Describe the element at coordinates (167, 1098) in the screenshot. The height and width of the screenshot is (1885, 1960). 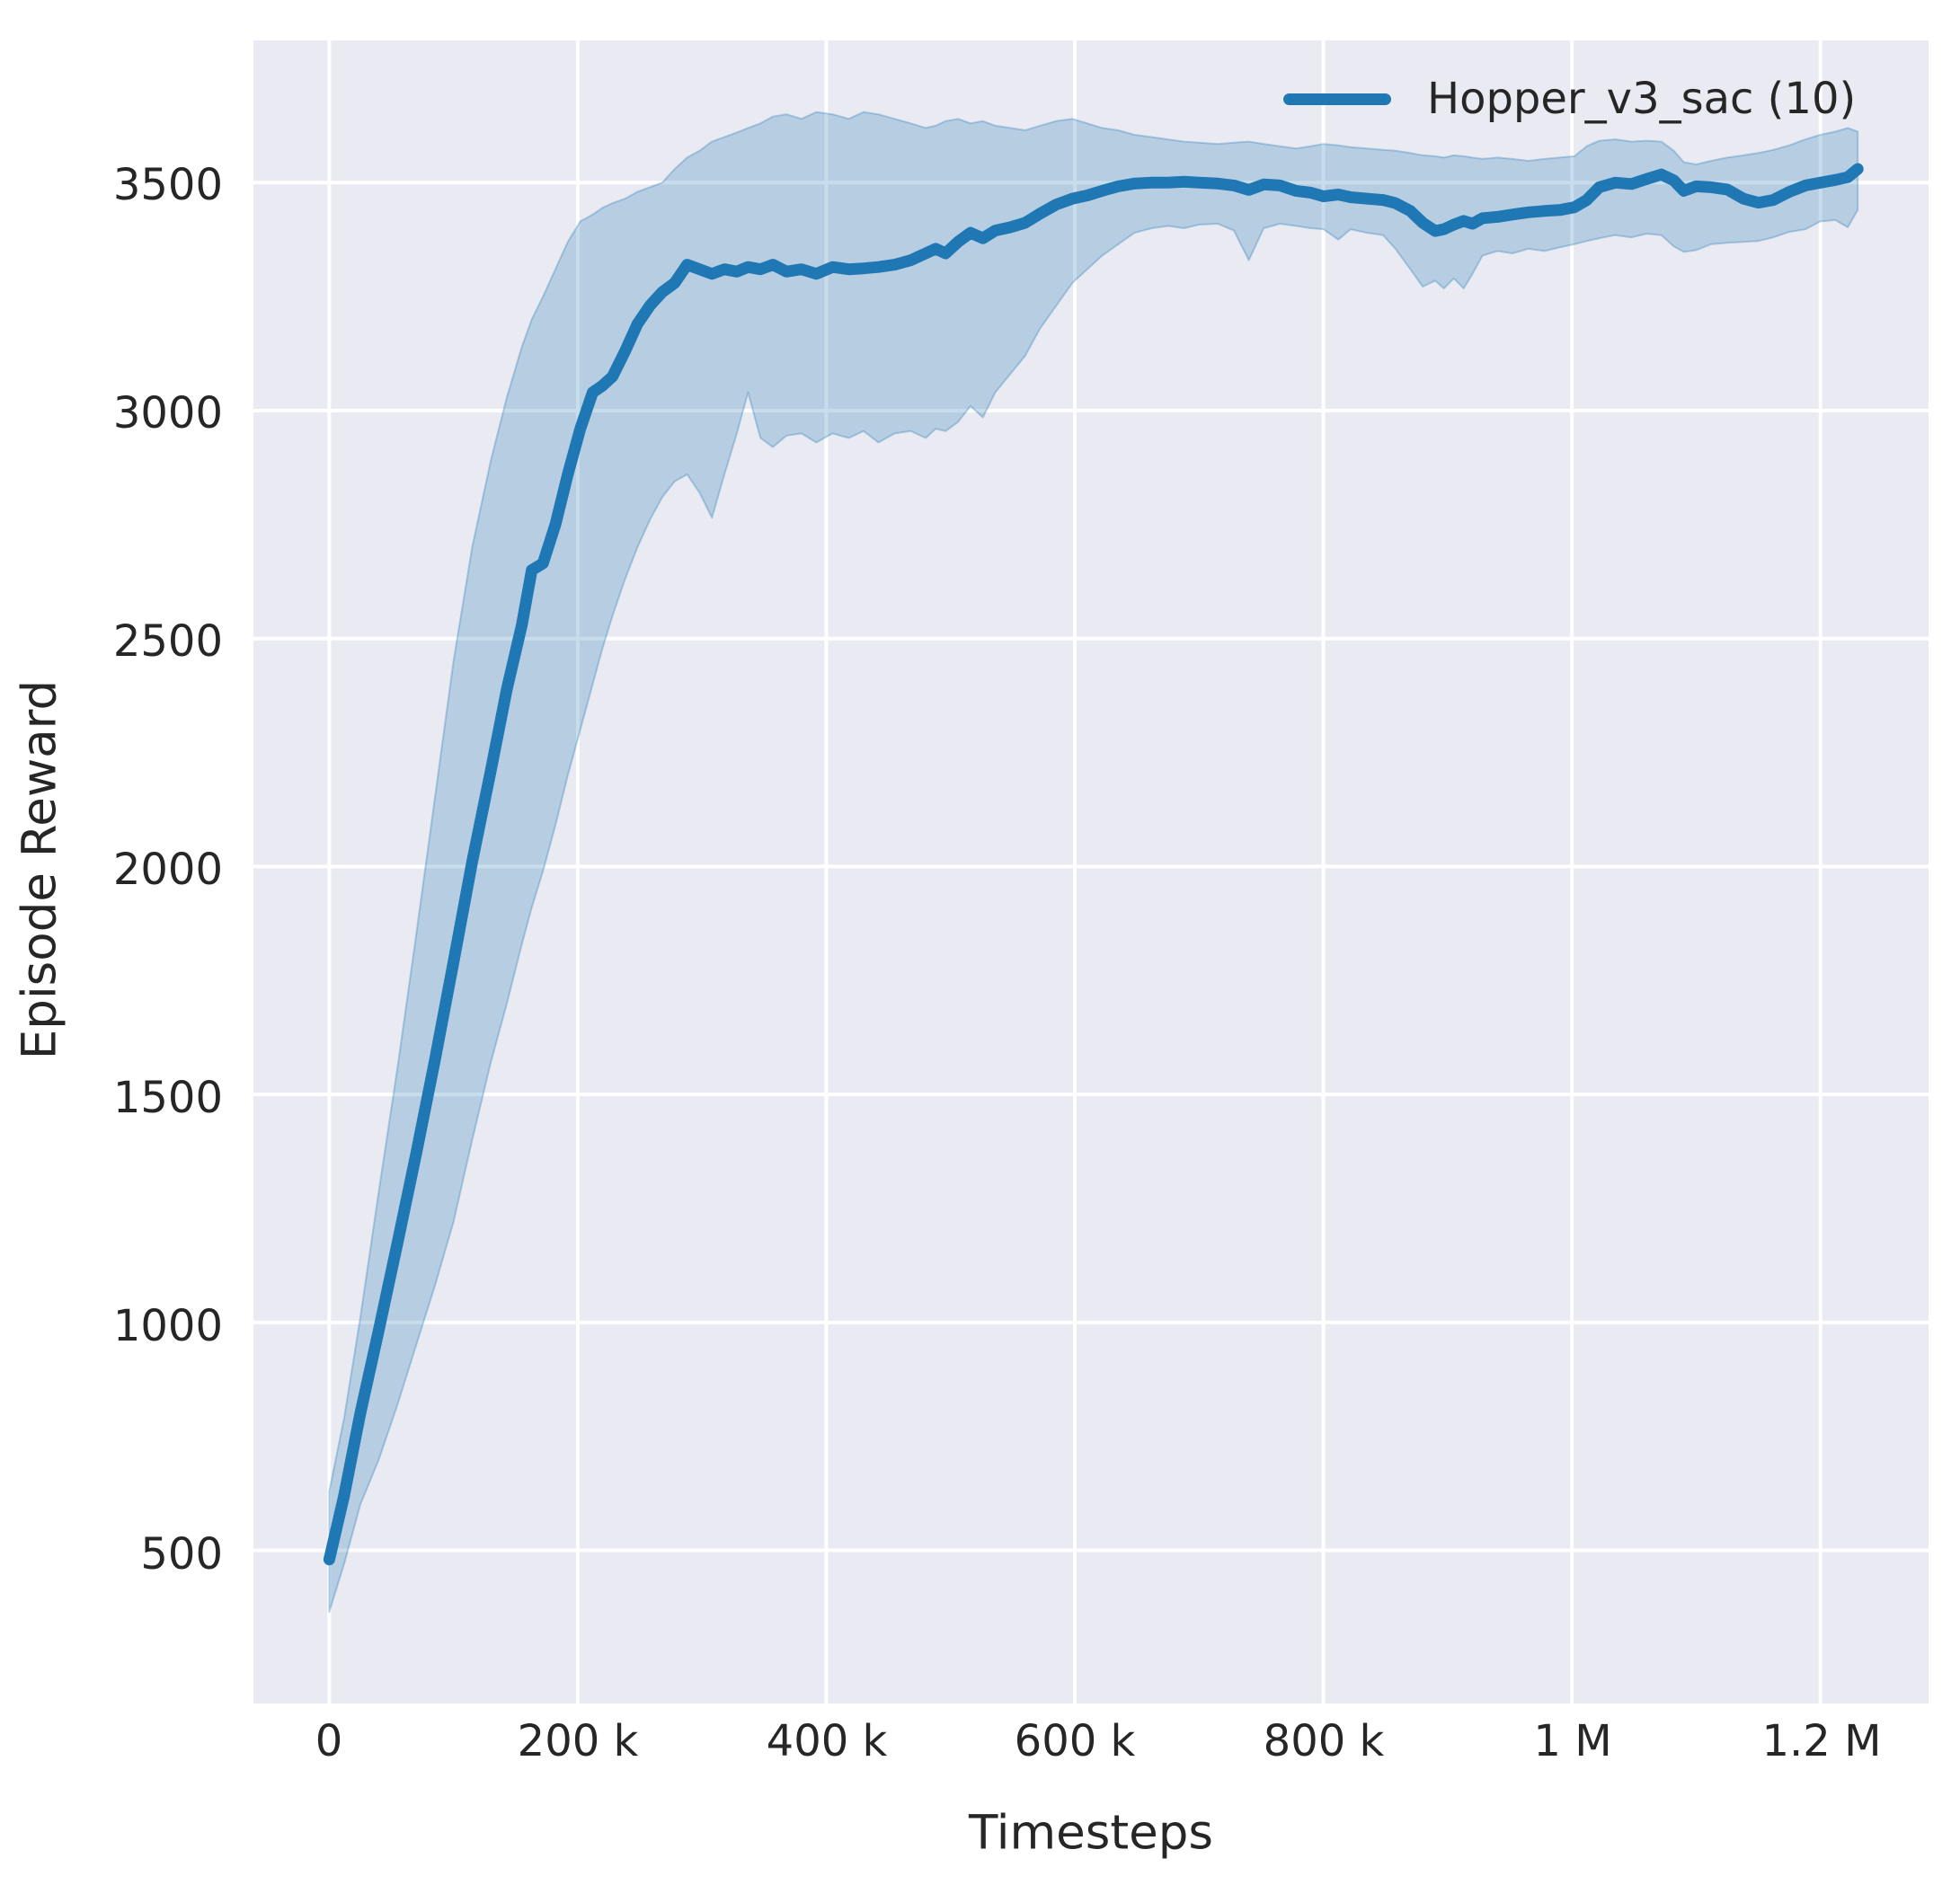
I see `y-tick-1500: 1500` at that location.